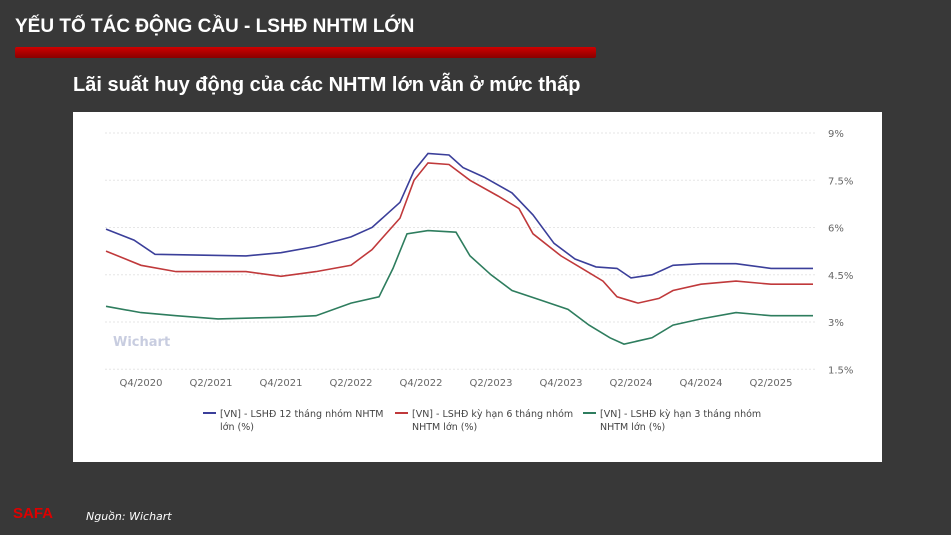  Describe the element at coordinates (210, 383) in the screenshot. I see `x-tick-label: Q2/2021` at that location.